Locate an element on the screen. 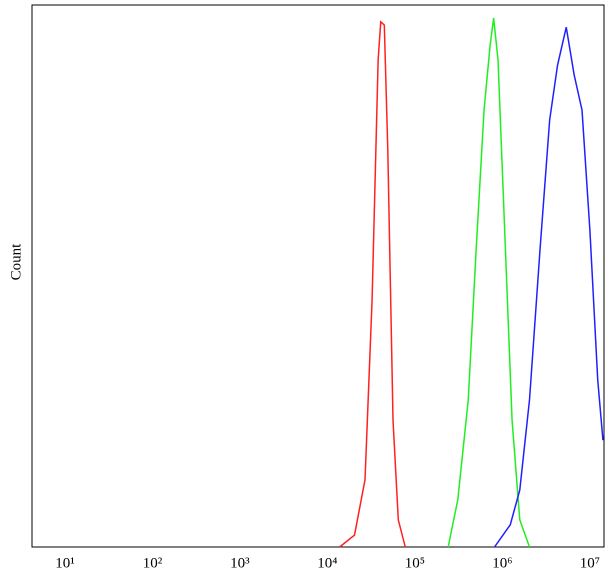 This screenshot has height=583, width=613. x-tick-label: 10² is located at coordinates (153, 563).